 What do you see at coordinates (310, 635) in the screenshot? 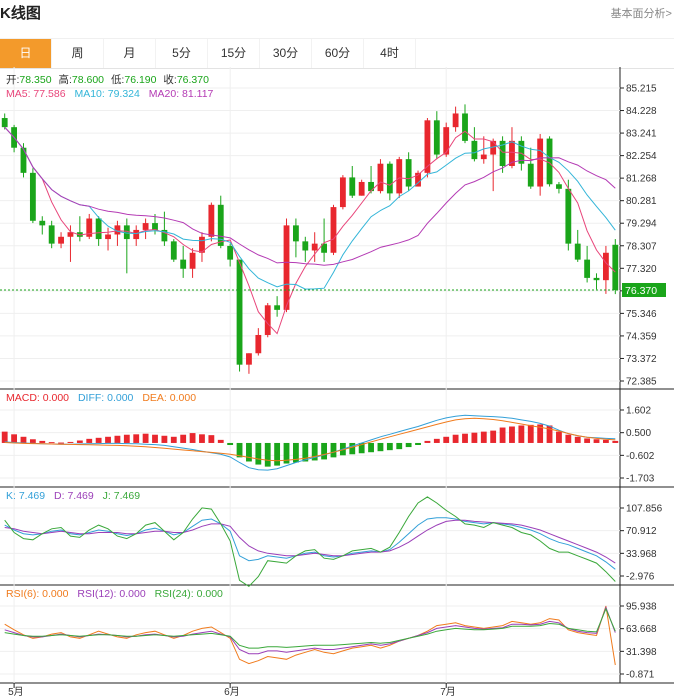
I see `rsi-panel` at bounding box center [310, 635].